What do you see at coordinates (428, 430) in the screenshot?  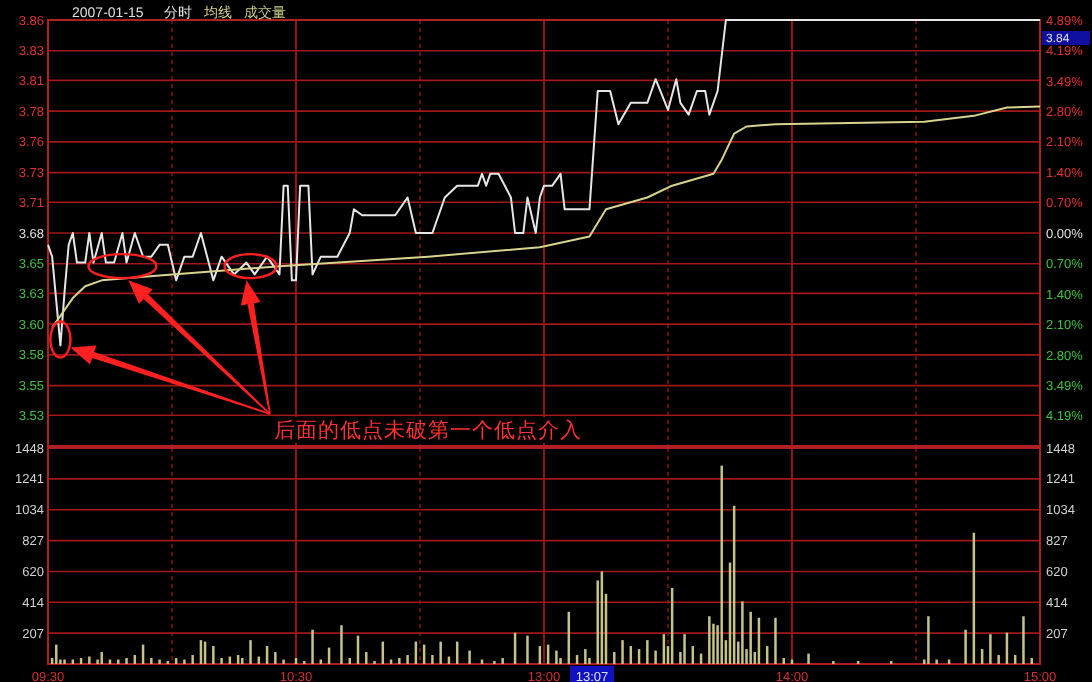 I see `annotation: 后面的低点未破第一个低点介入` at bounding box center [428, 430].